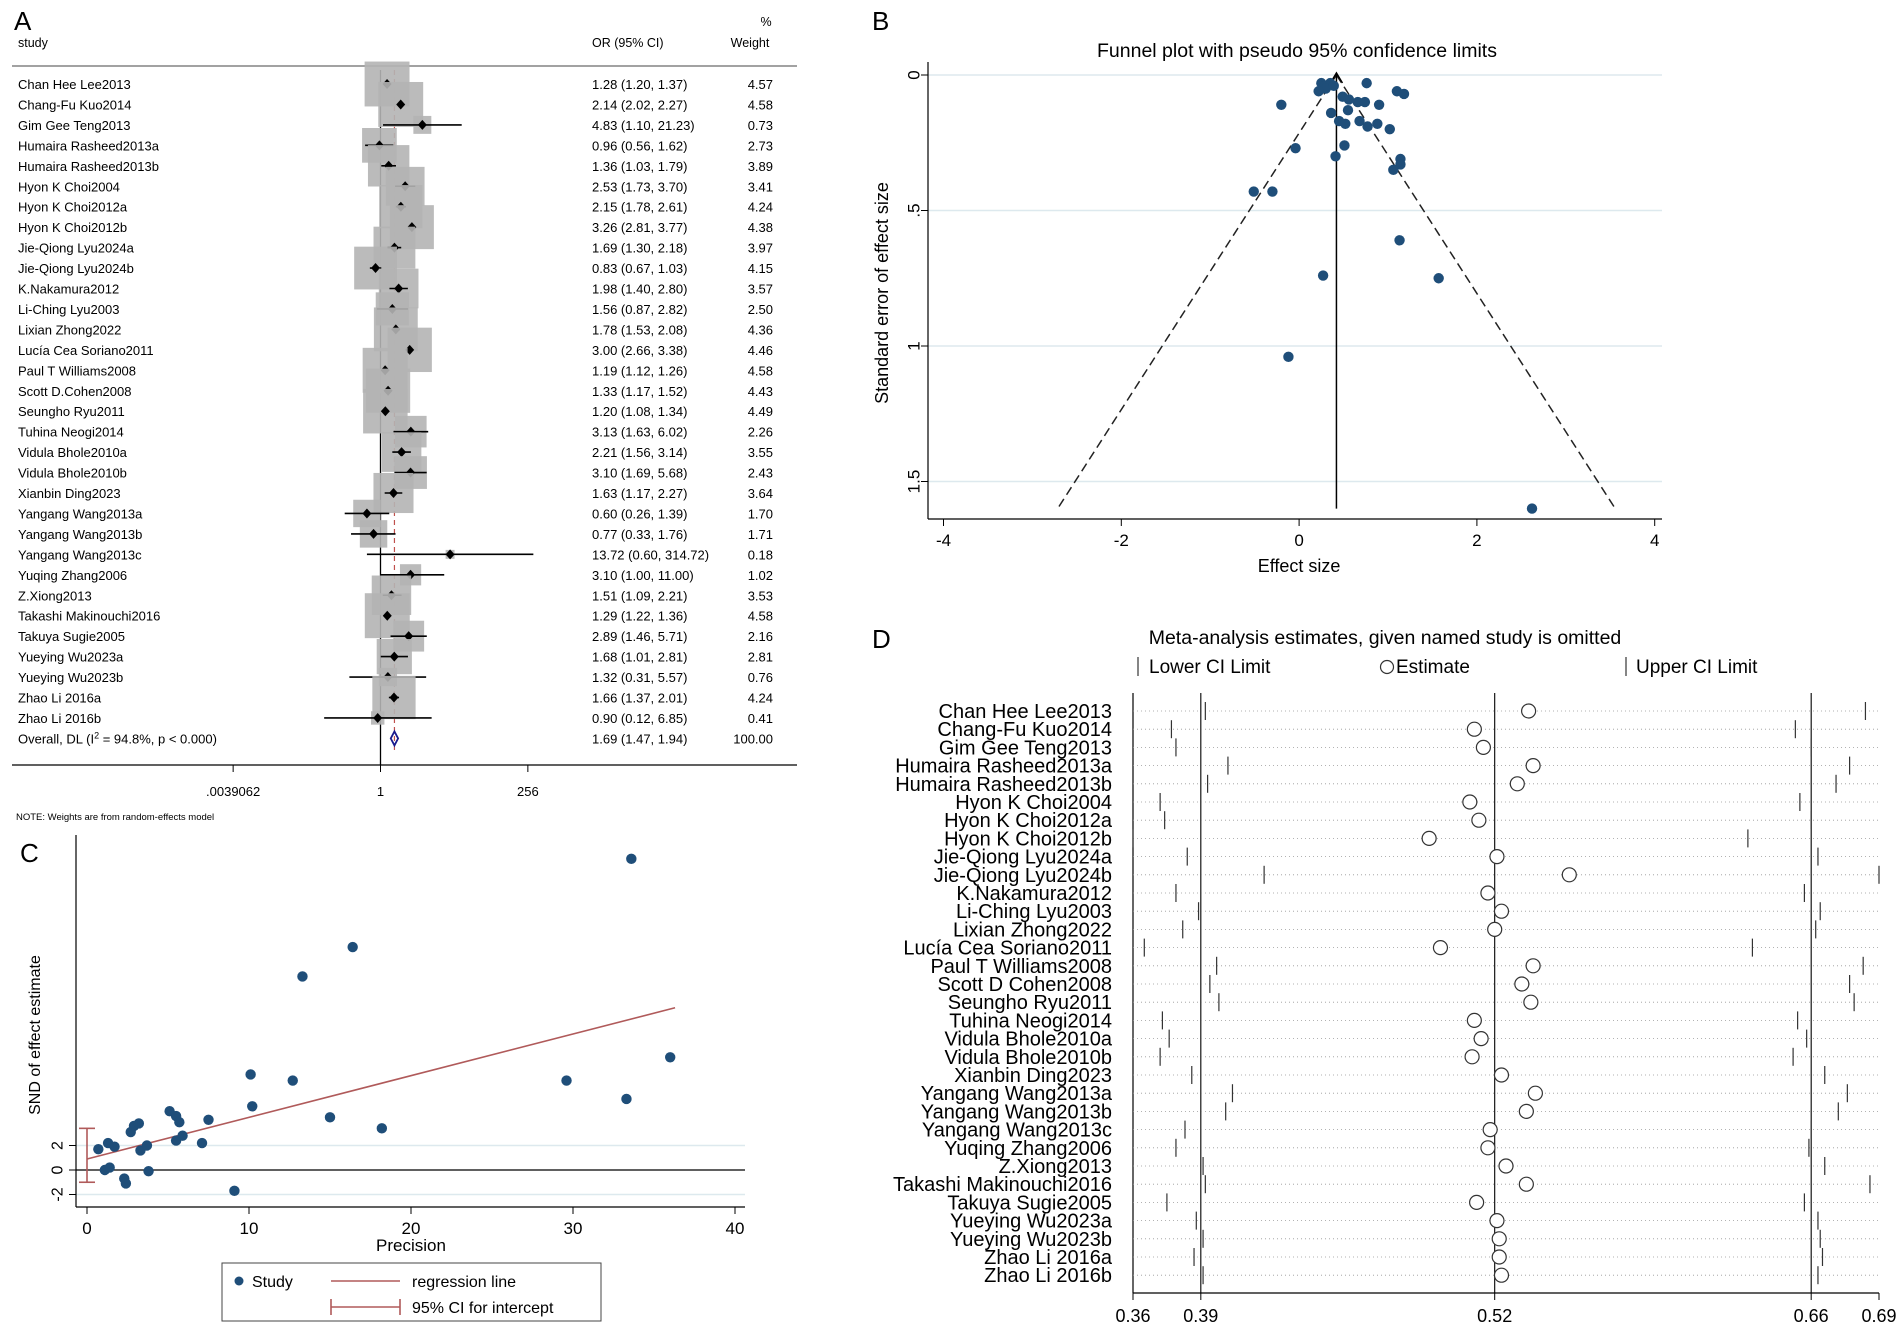 The width and height of the screenshot is (1902, 1339). I want to click on sensitivity-row-paul-t-williams2008: Paul T Williams2008, so click(1404, 967).